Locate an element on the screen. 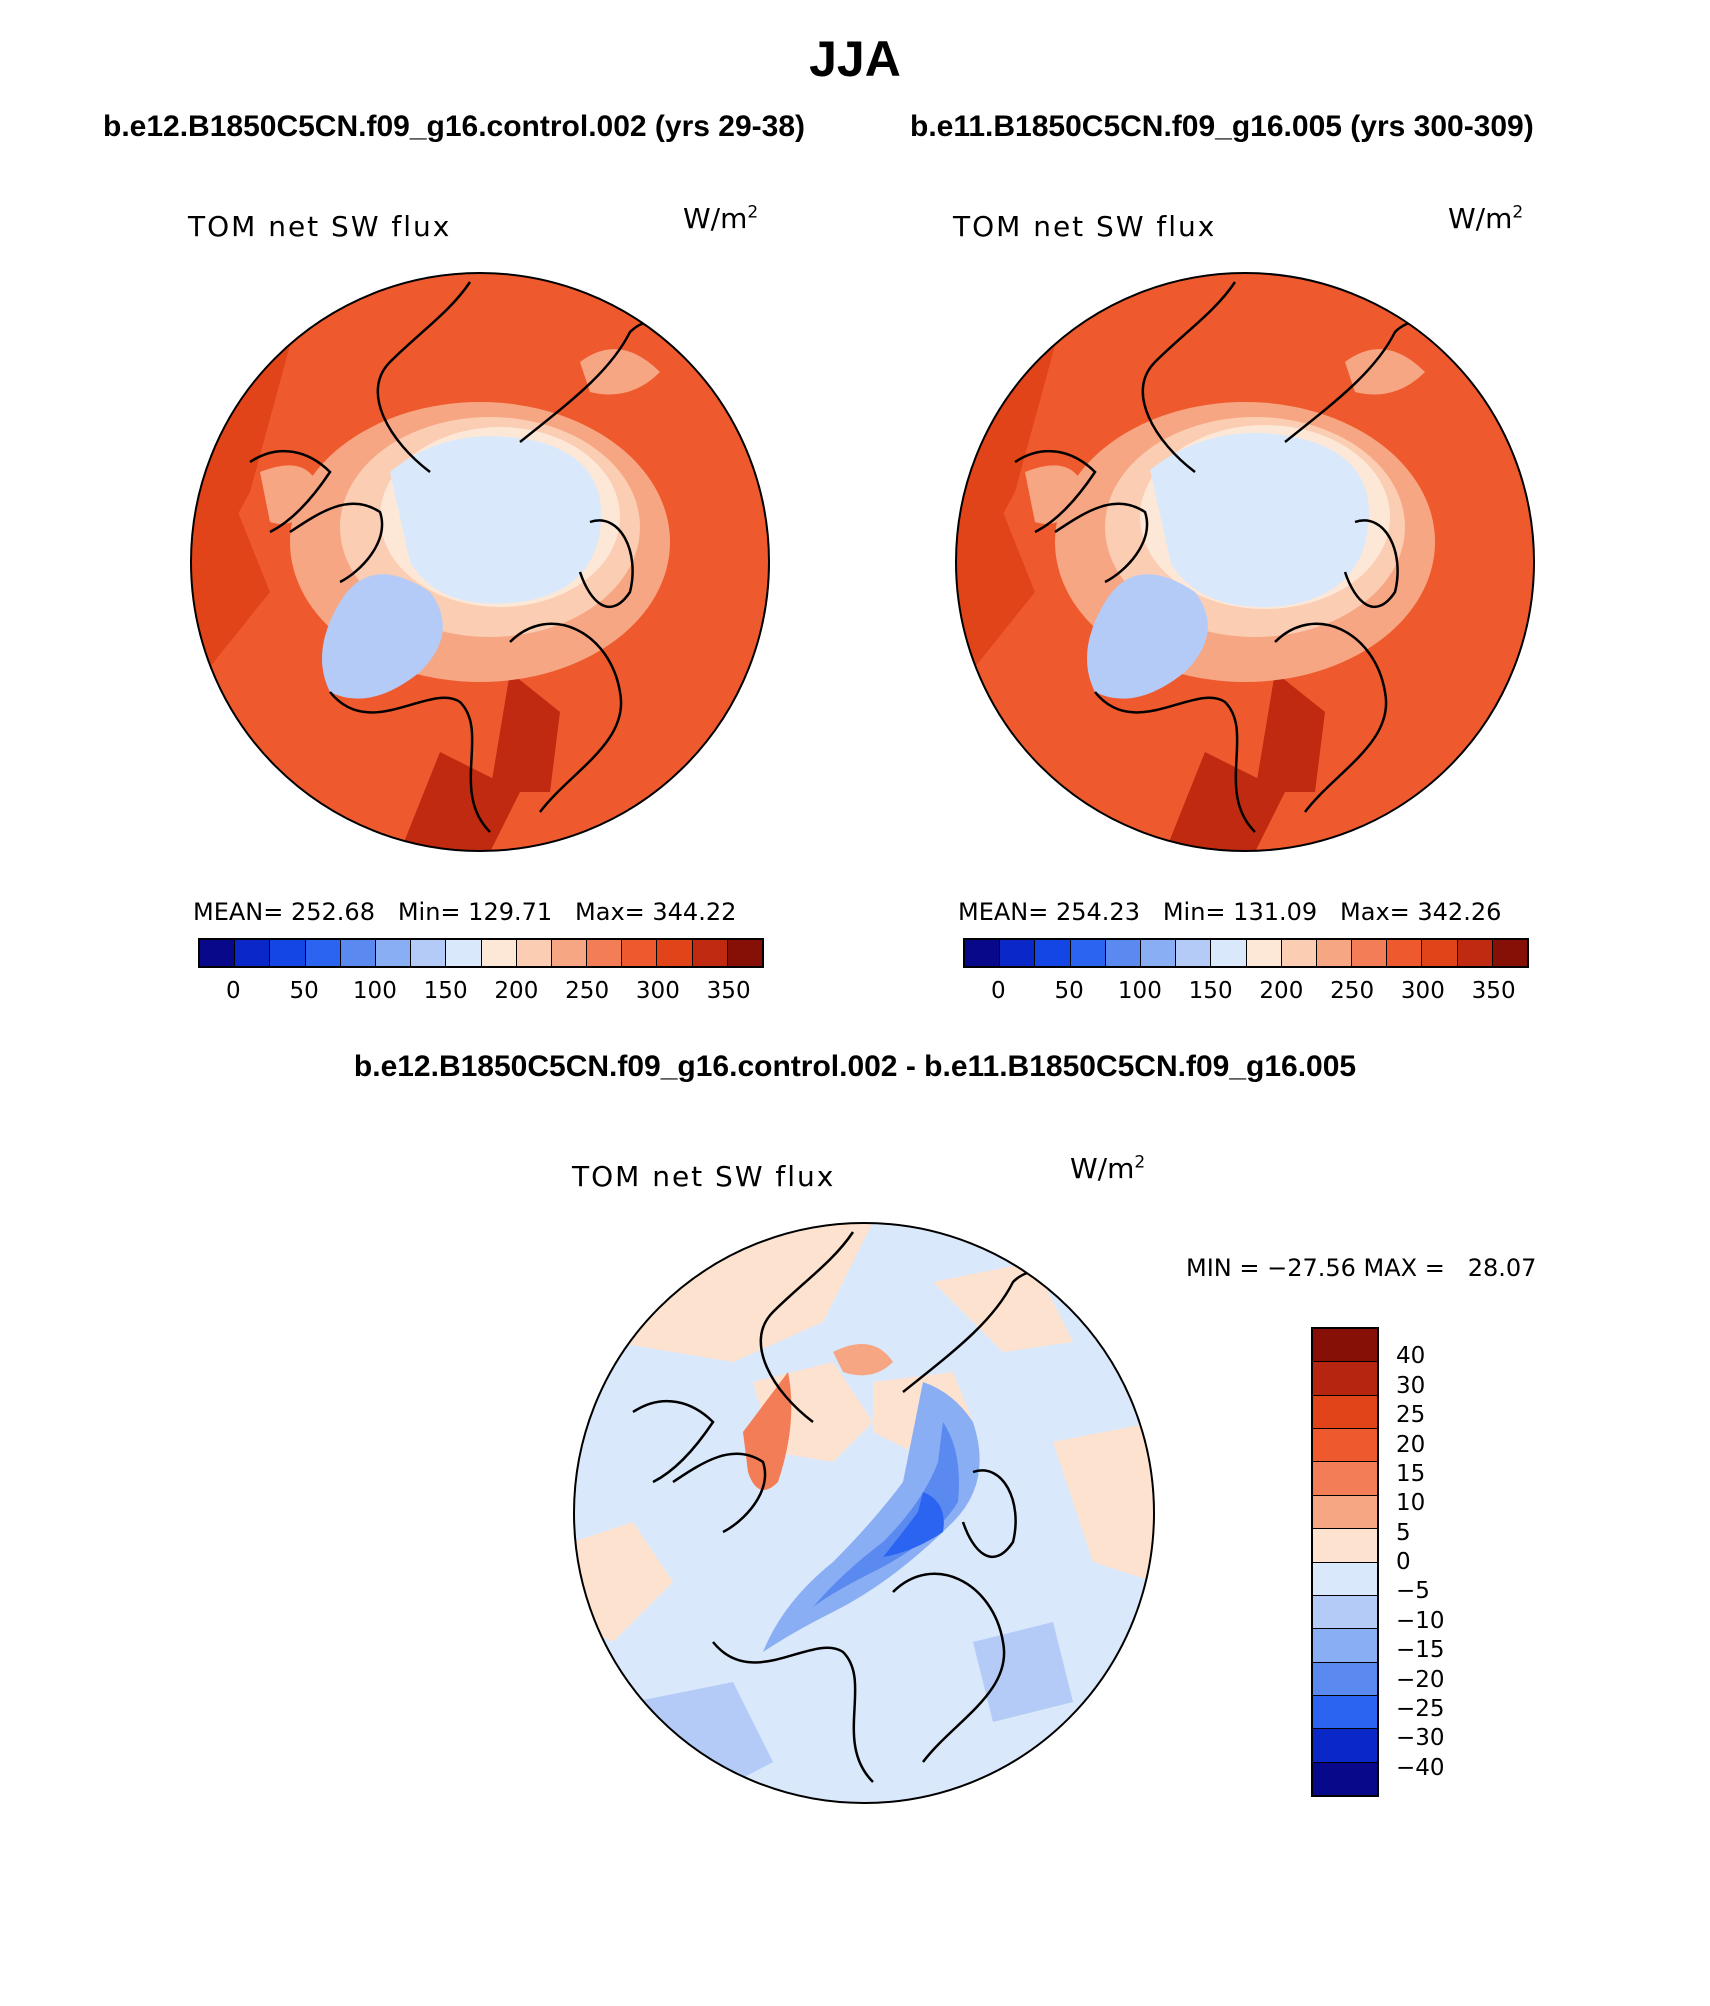 This screenshot has height=2006, width=1710. panel-2-sea-ice is located at coordinates (1259, 520).